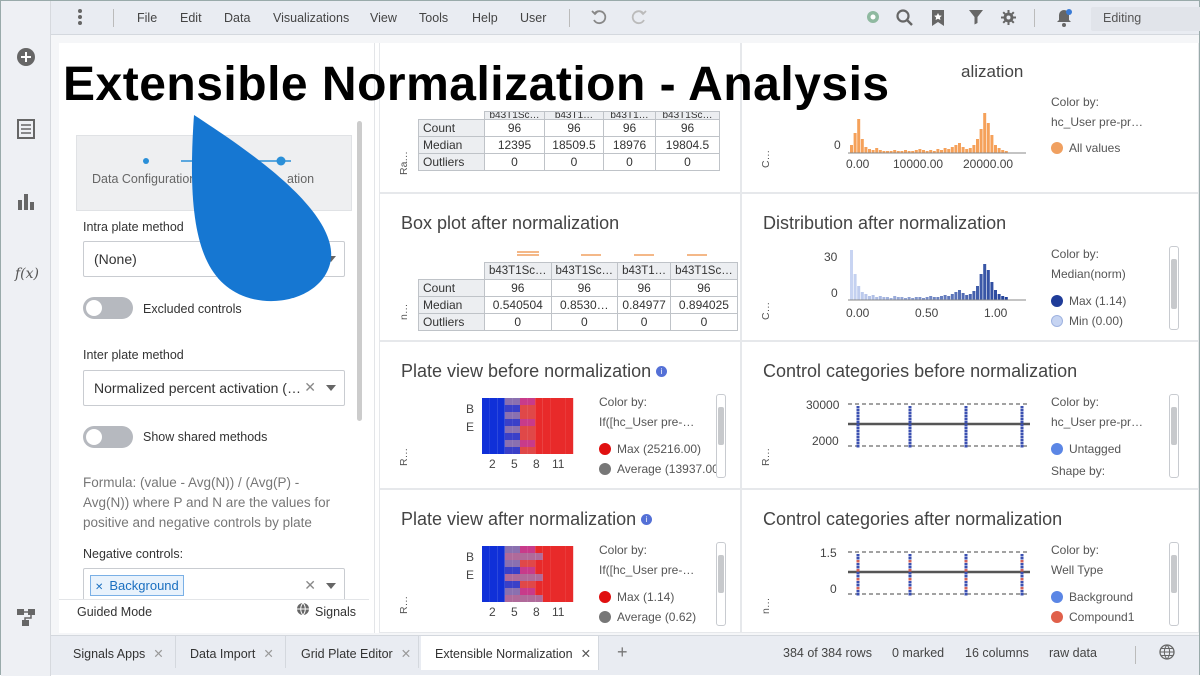 Image resolution: width=1200 pixels, height=676 pixels. I want to click on legend-item: Untagged, so click(1086, 449).